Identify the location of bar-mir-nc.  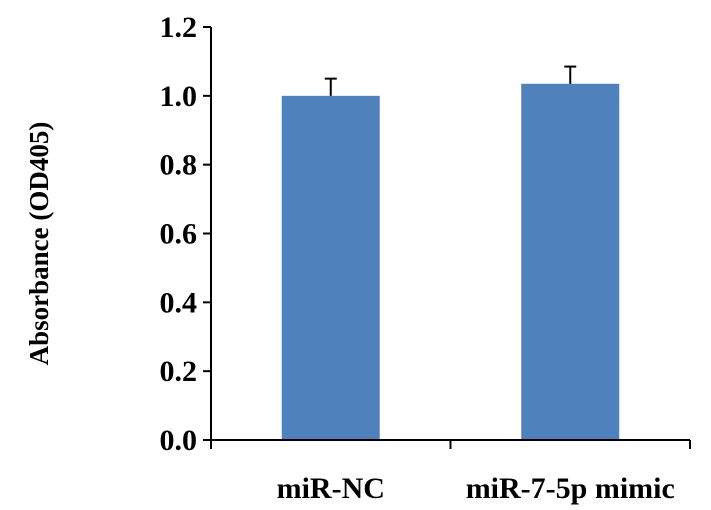
(330, 267).